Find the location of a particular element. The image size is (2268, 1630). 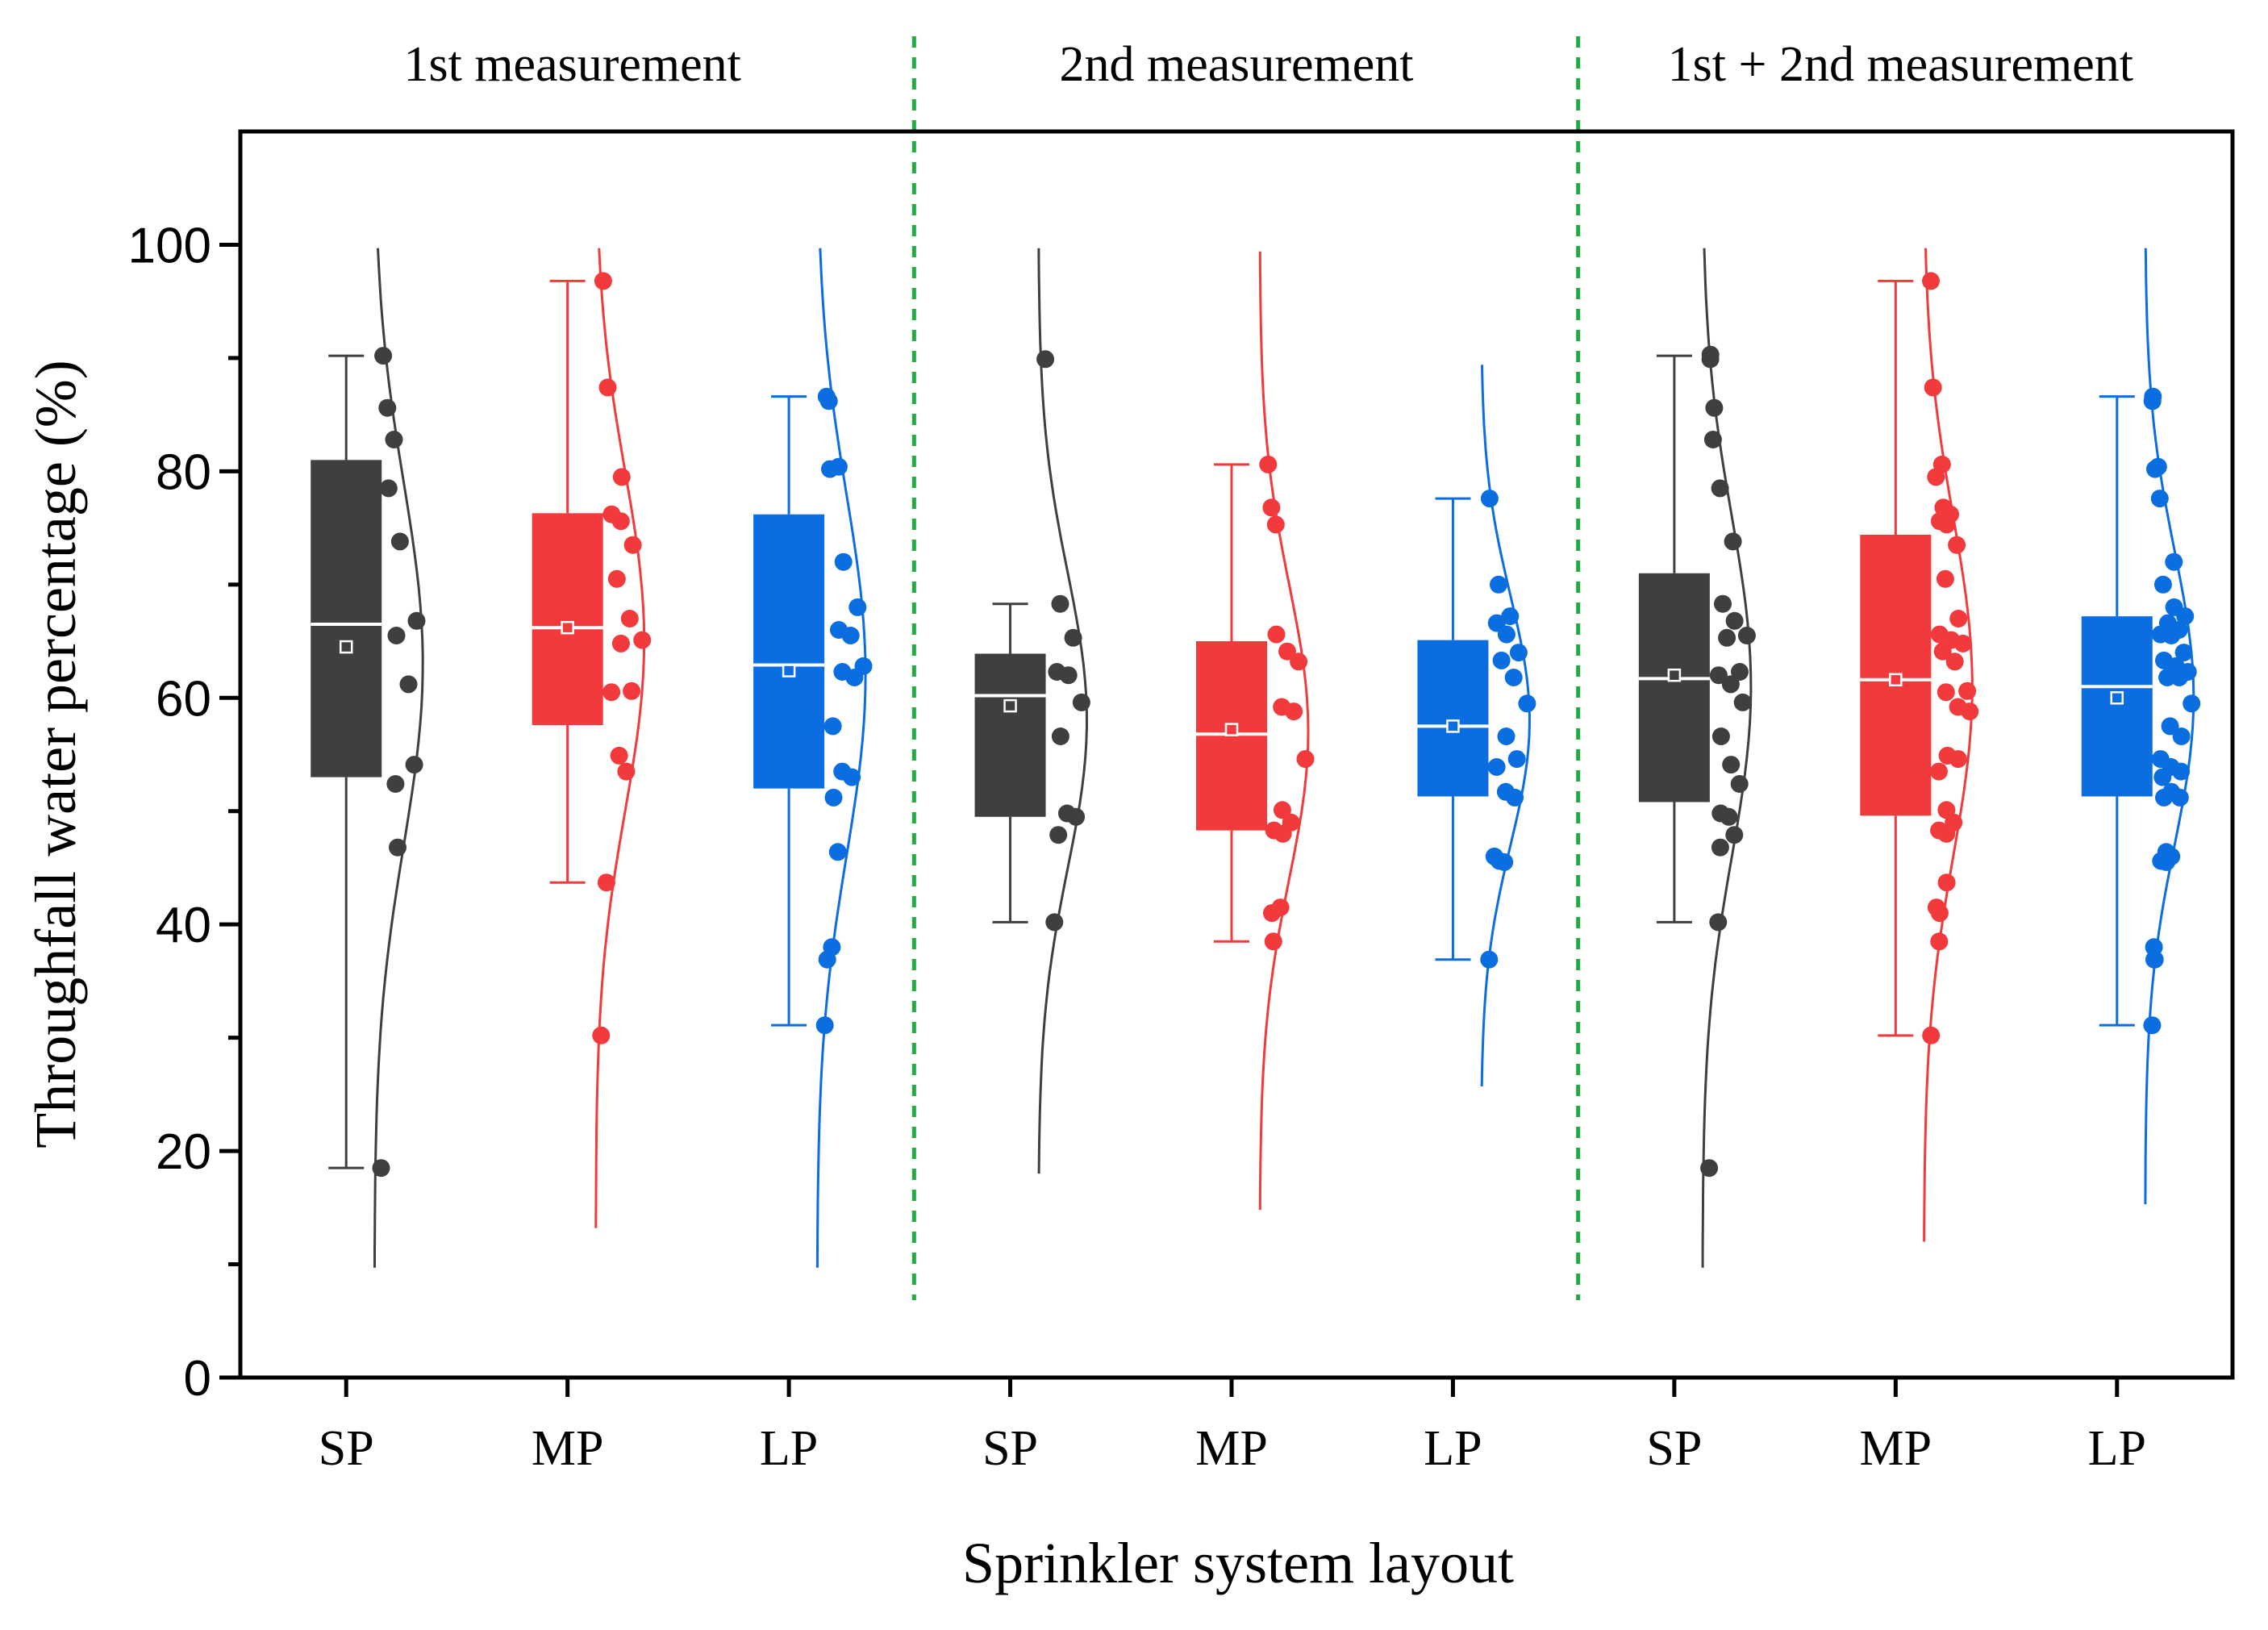

group-title: 2nd measurement is located at coordinates (1236, 64).